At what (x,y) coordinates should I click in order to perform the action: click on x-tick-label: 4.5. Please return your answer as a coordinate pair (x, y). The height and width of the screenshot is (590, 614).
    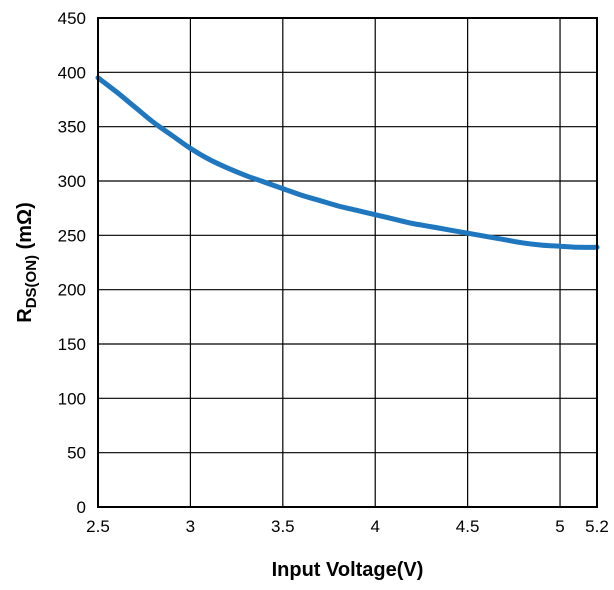
    Looking at the image, I should click on (468, 526).